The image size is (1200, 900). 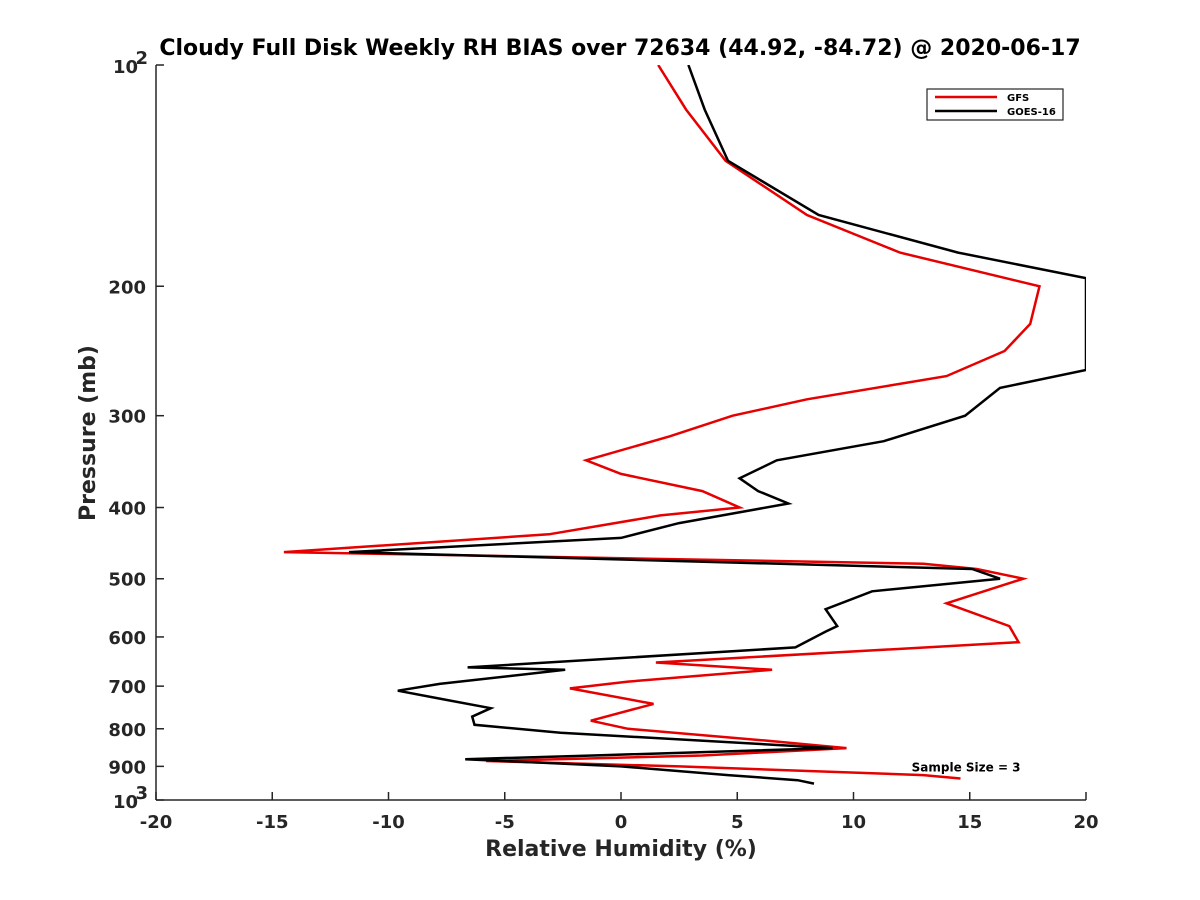 I want to click on x-tick-label: -15, so click(x=272, y=822).